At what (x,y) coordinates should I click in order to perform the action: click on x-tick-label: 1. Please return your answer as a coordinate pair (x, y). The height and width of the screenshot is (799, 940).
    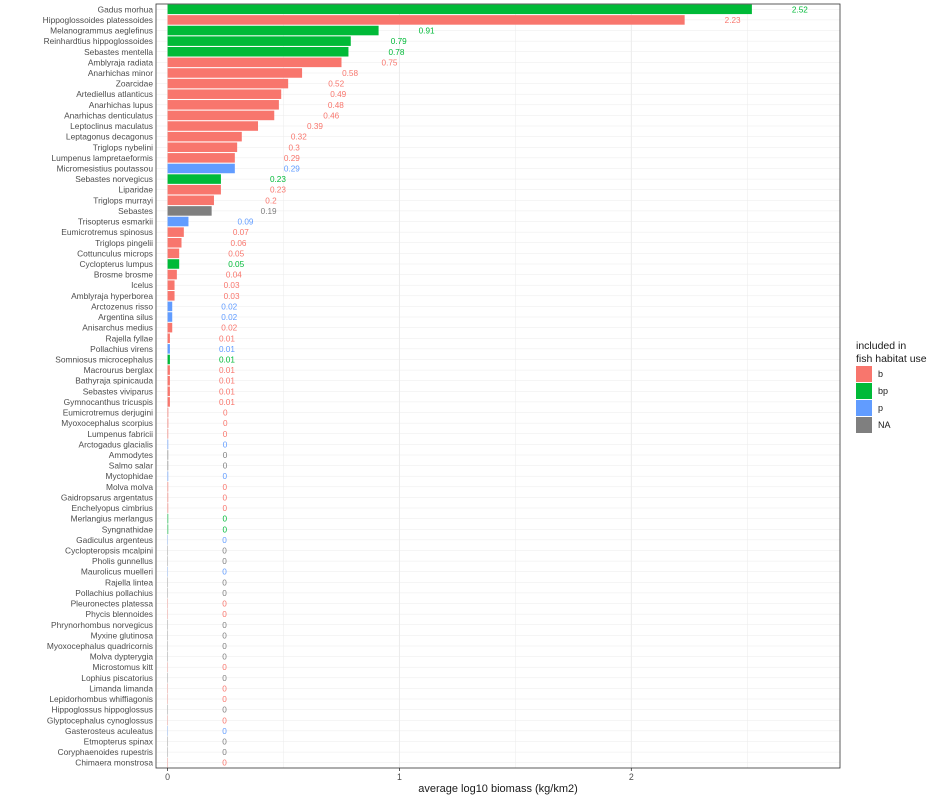
    Looking at the image, I should click on (399, 777).